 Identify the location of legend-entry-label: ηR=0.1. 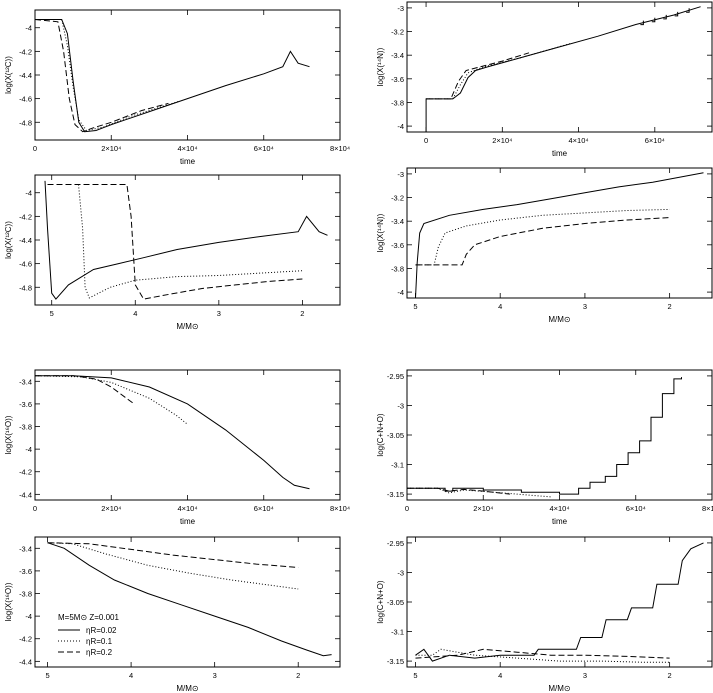
(99, 641).